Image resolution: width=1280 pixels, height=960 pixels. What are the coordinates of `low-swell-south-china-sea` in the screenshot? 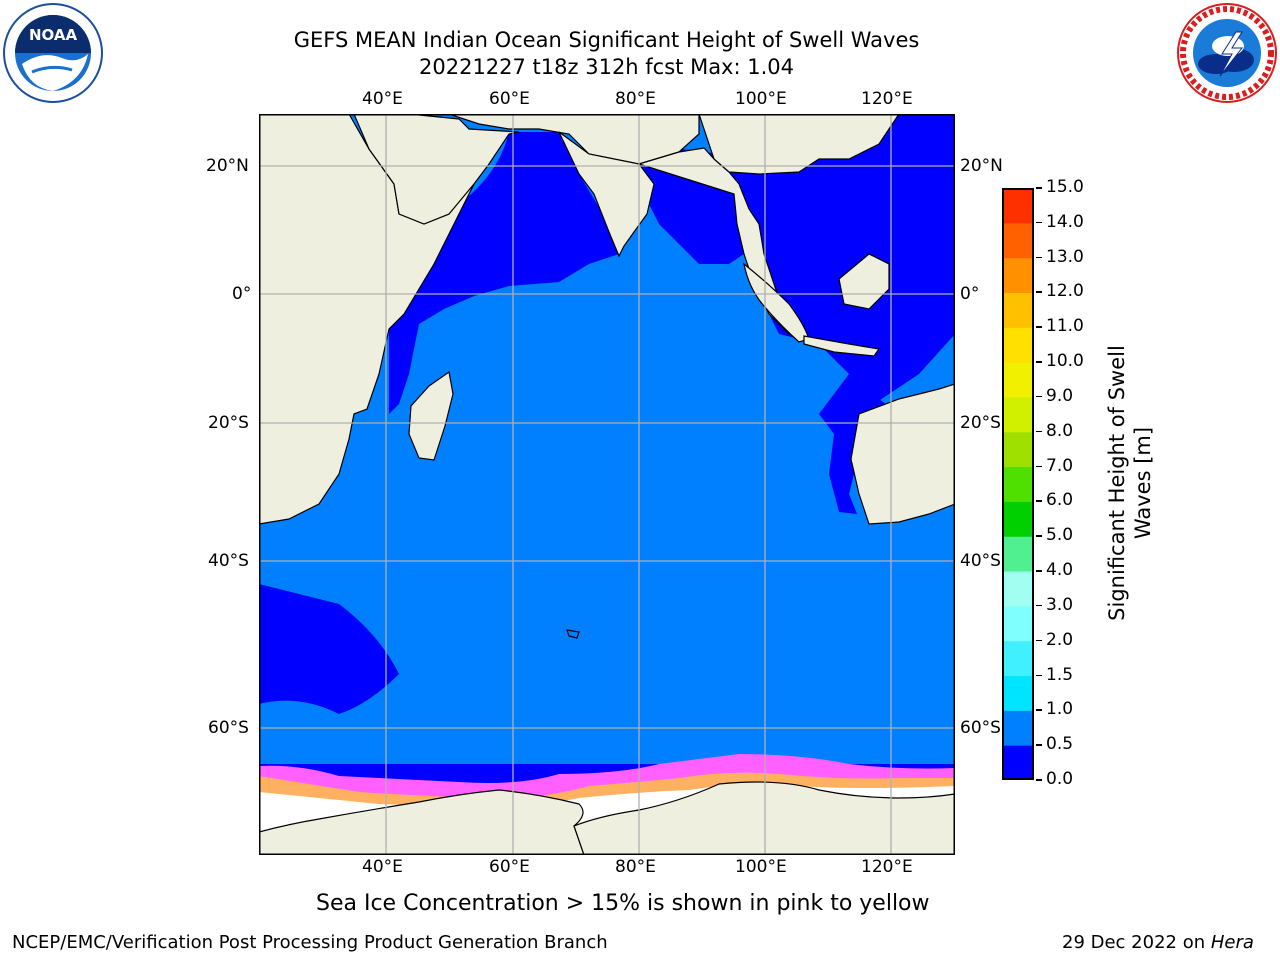 It's located at (842, 274).